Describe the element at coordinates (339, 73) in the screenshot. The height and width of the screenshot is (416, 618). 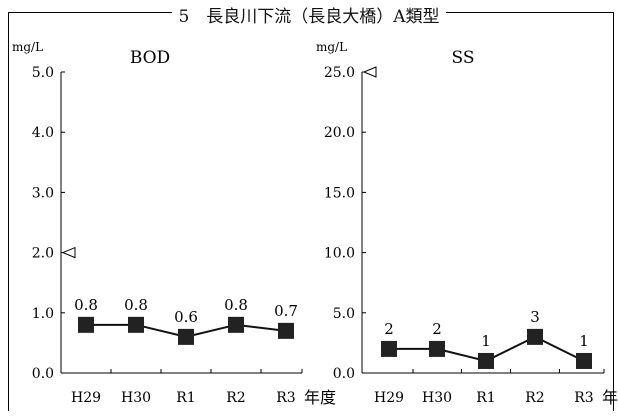
I see `y-tick-label: 25.0` at that location.